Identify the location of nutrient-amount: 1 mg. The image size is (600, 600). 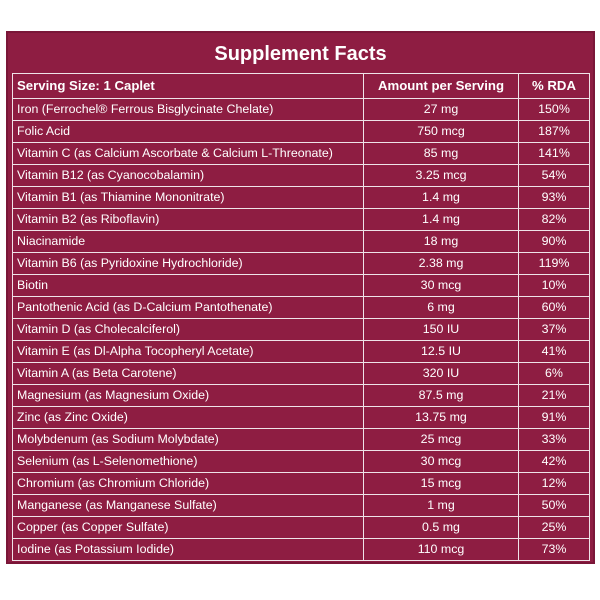
(441, 505).